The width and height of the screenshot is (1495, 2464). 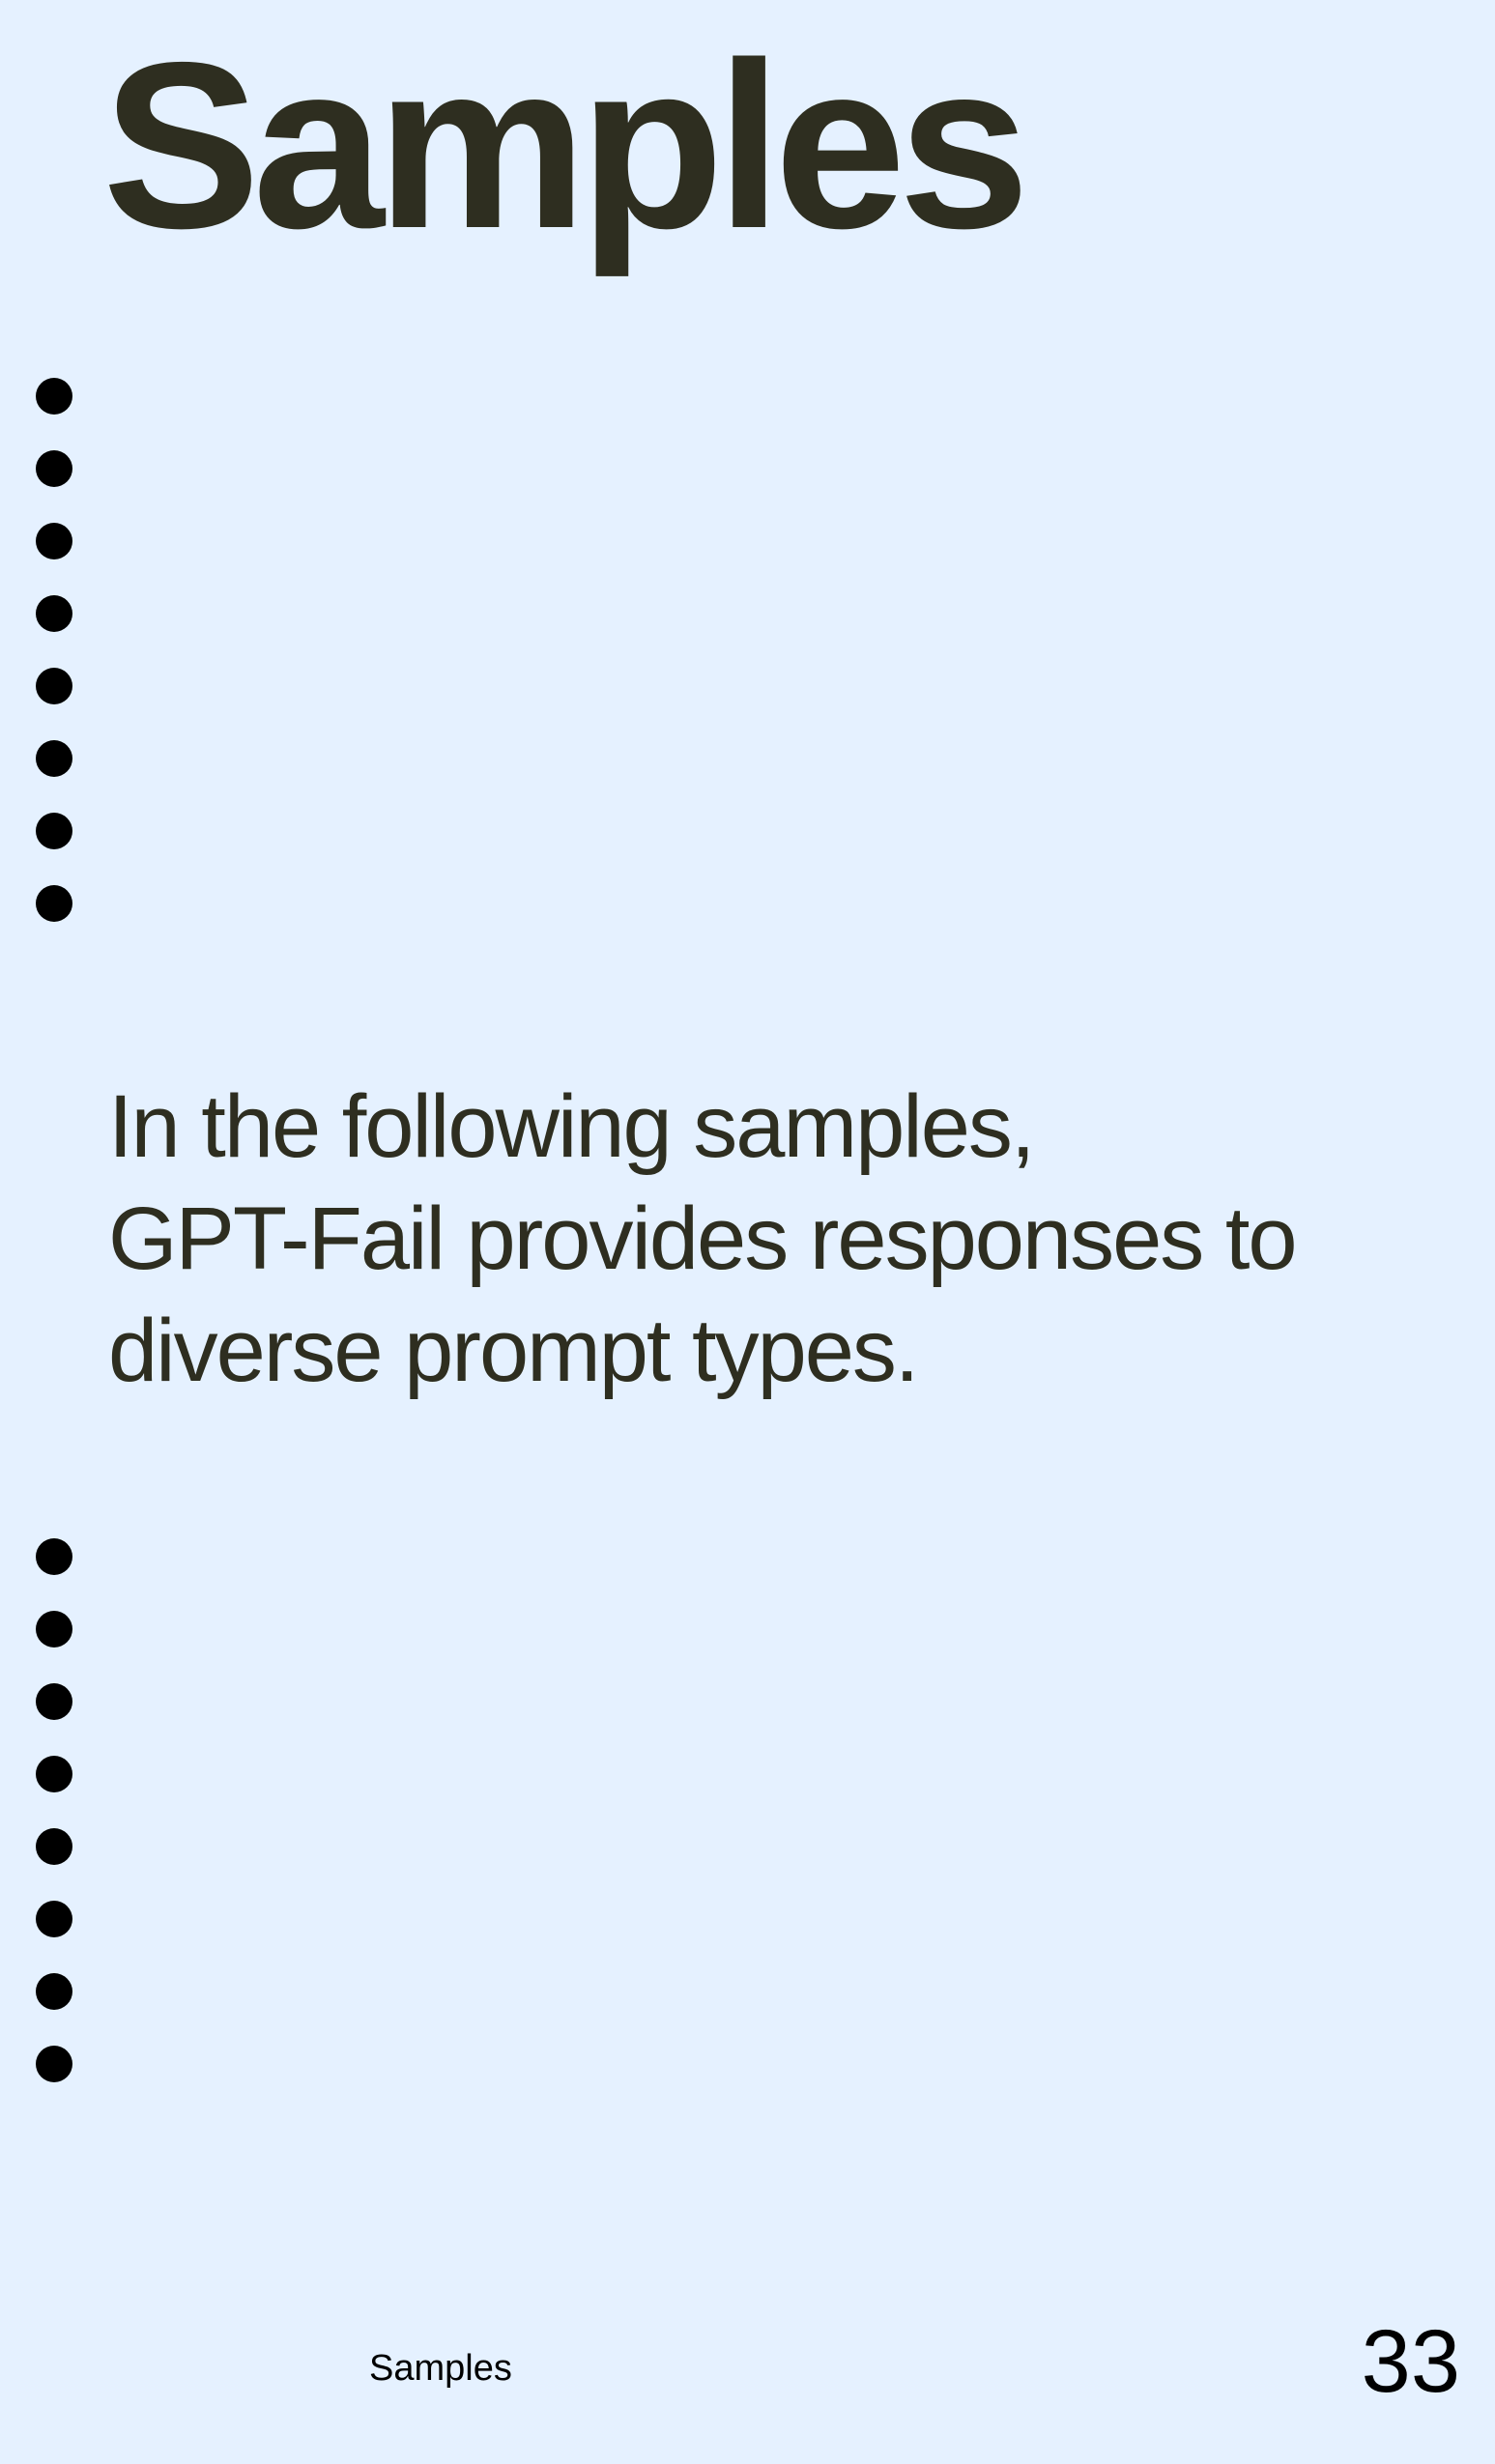 I want to click on page-number: 33, so click(x=1410, y=2361).